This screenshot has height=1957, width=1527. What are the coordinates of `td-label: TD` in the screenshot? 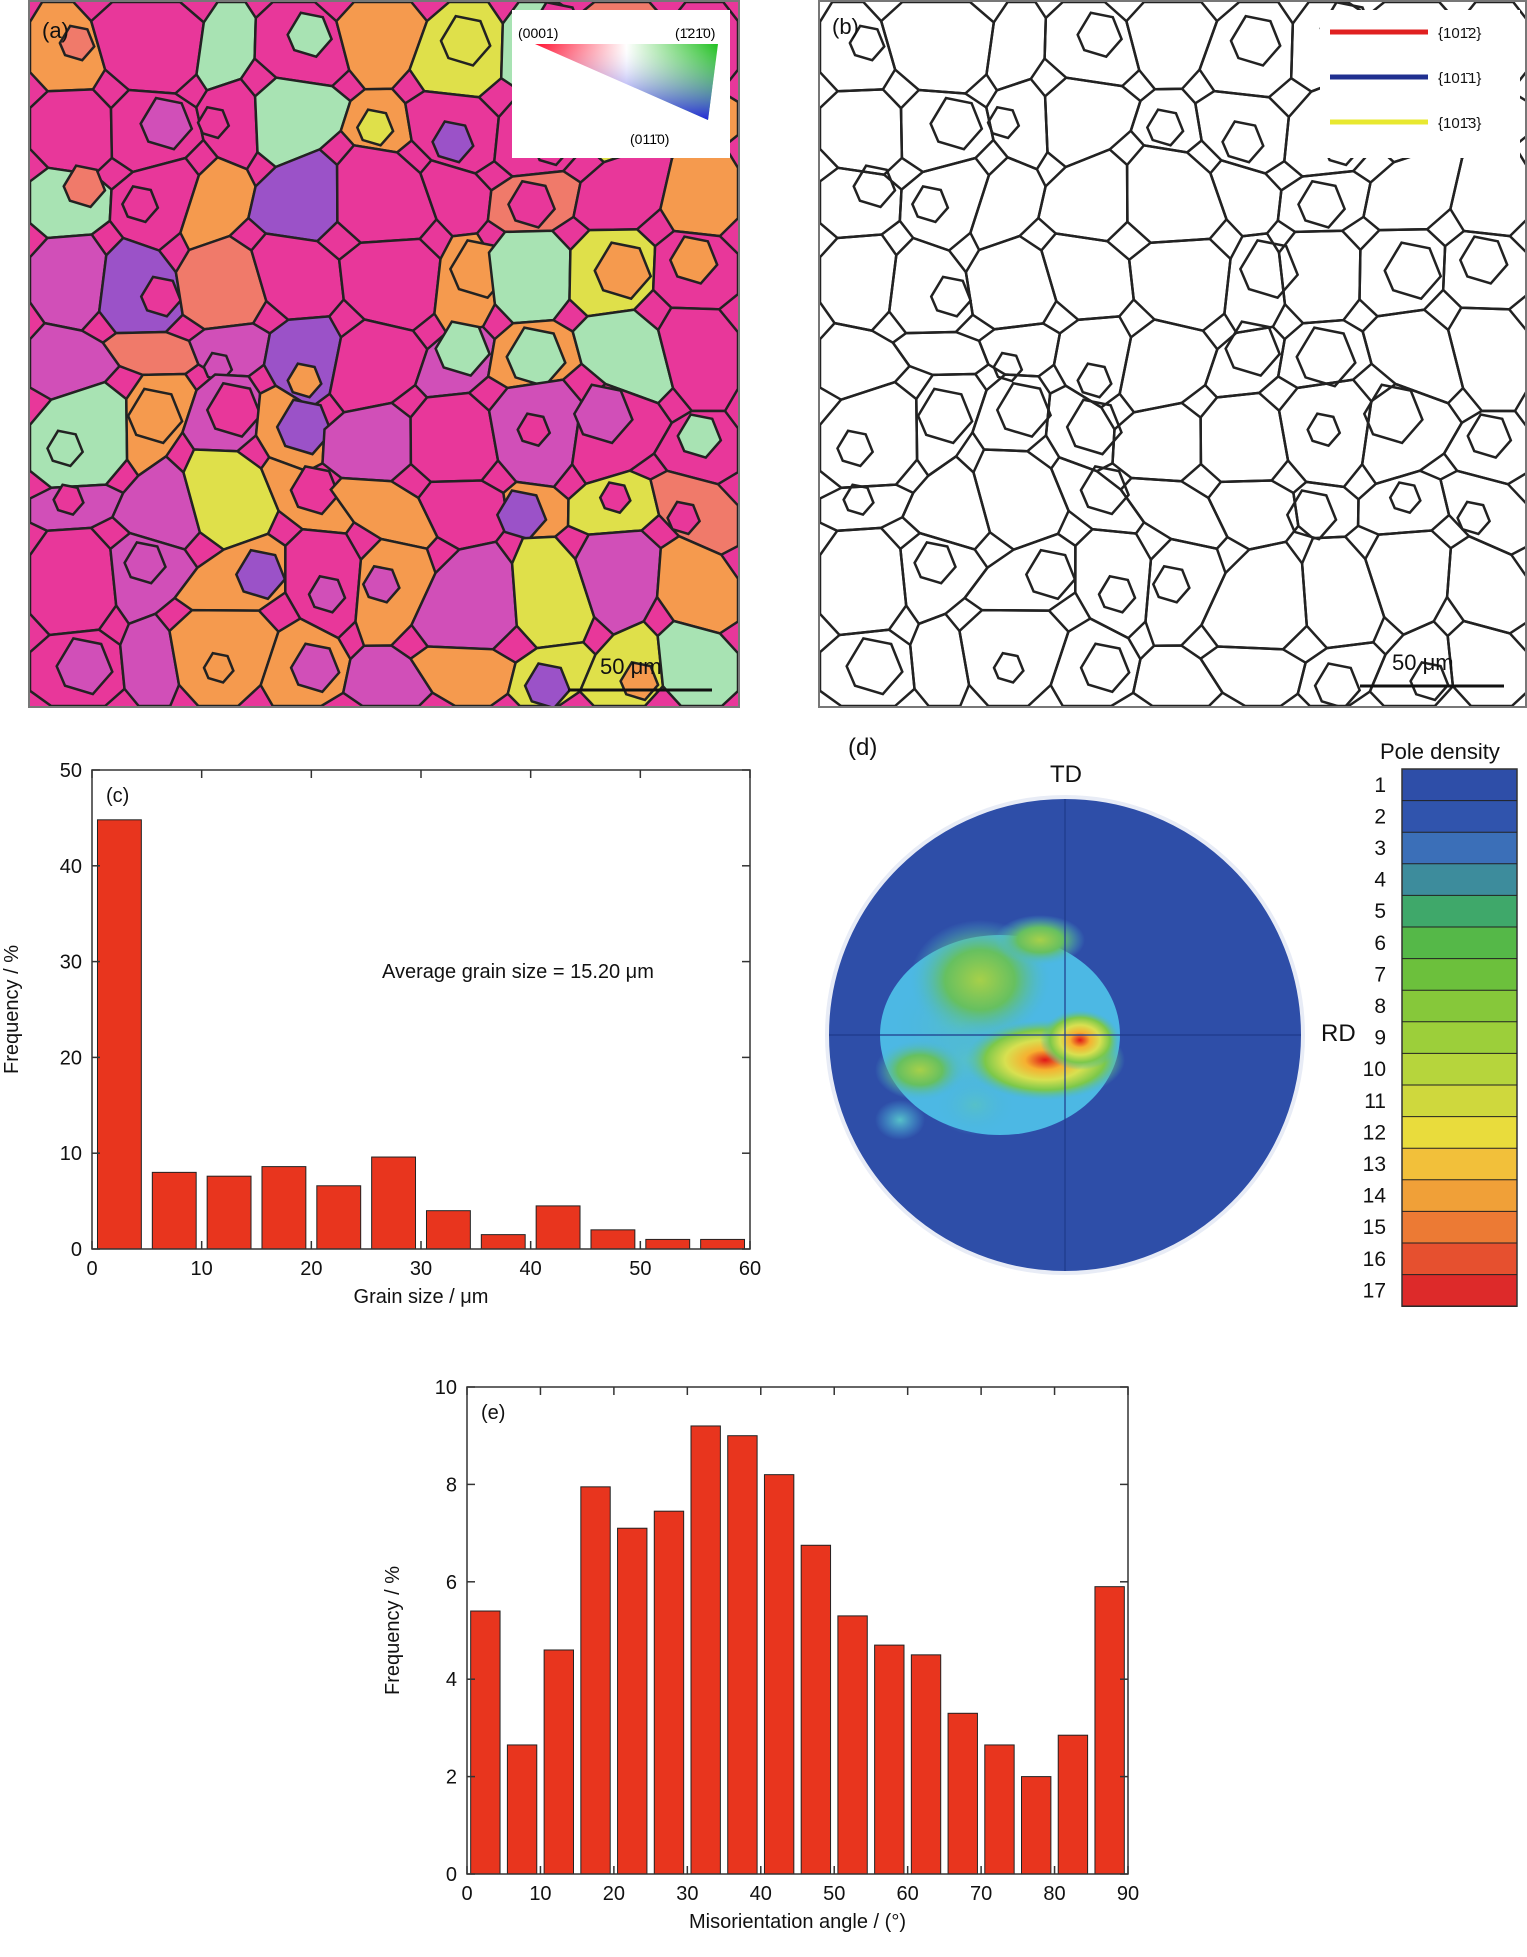 It's located at (1066, 774).